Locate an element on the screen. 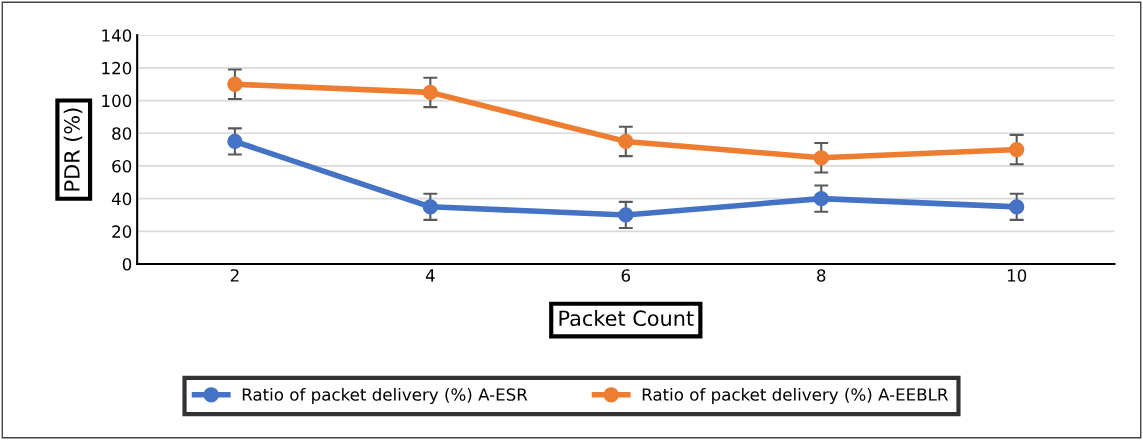 The width and height of the screenshot is (1143, 440). y-tick-label: 100 is located at coordinates (117, 101).